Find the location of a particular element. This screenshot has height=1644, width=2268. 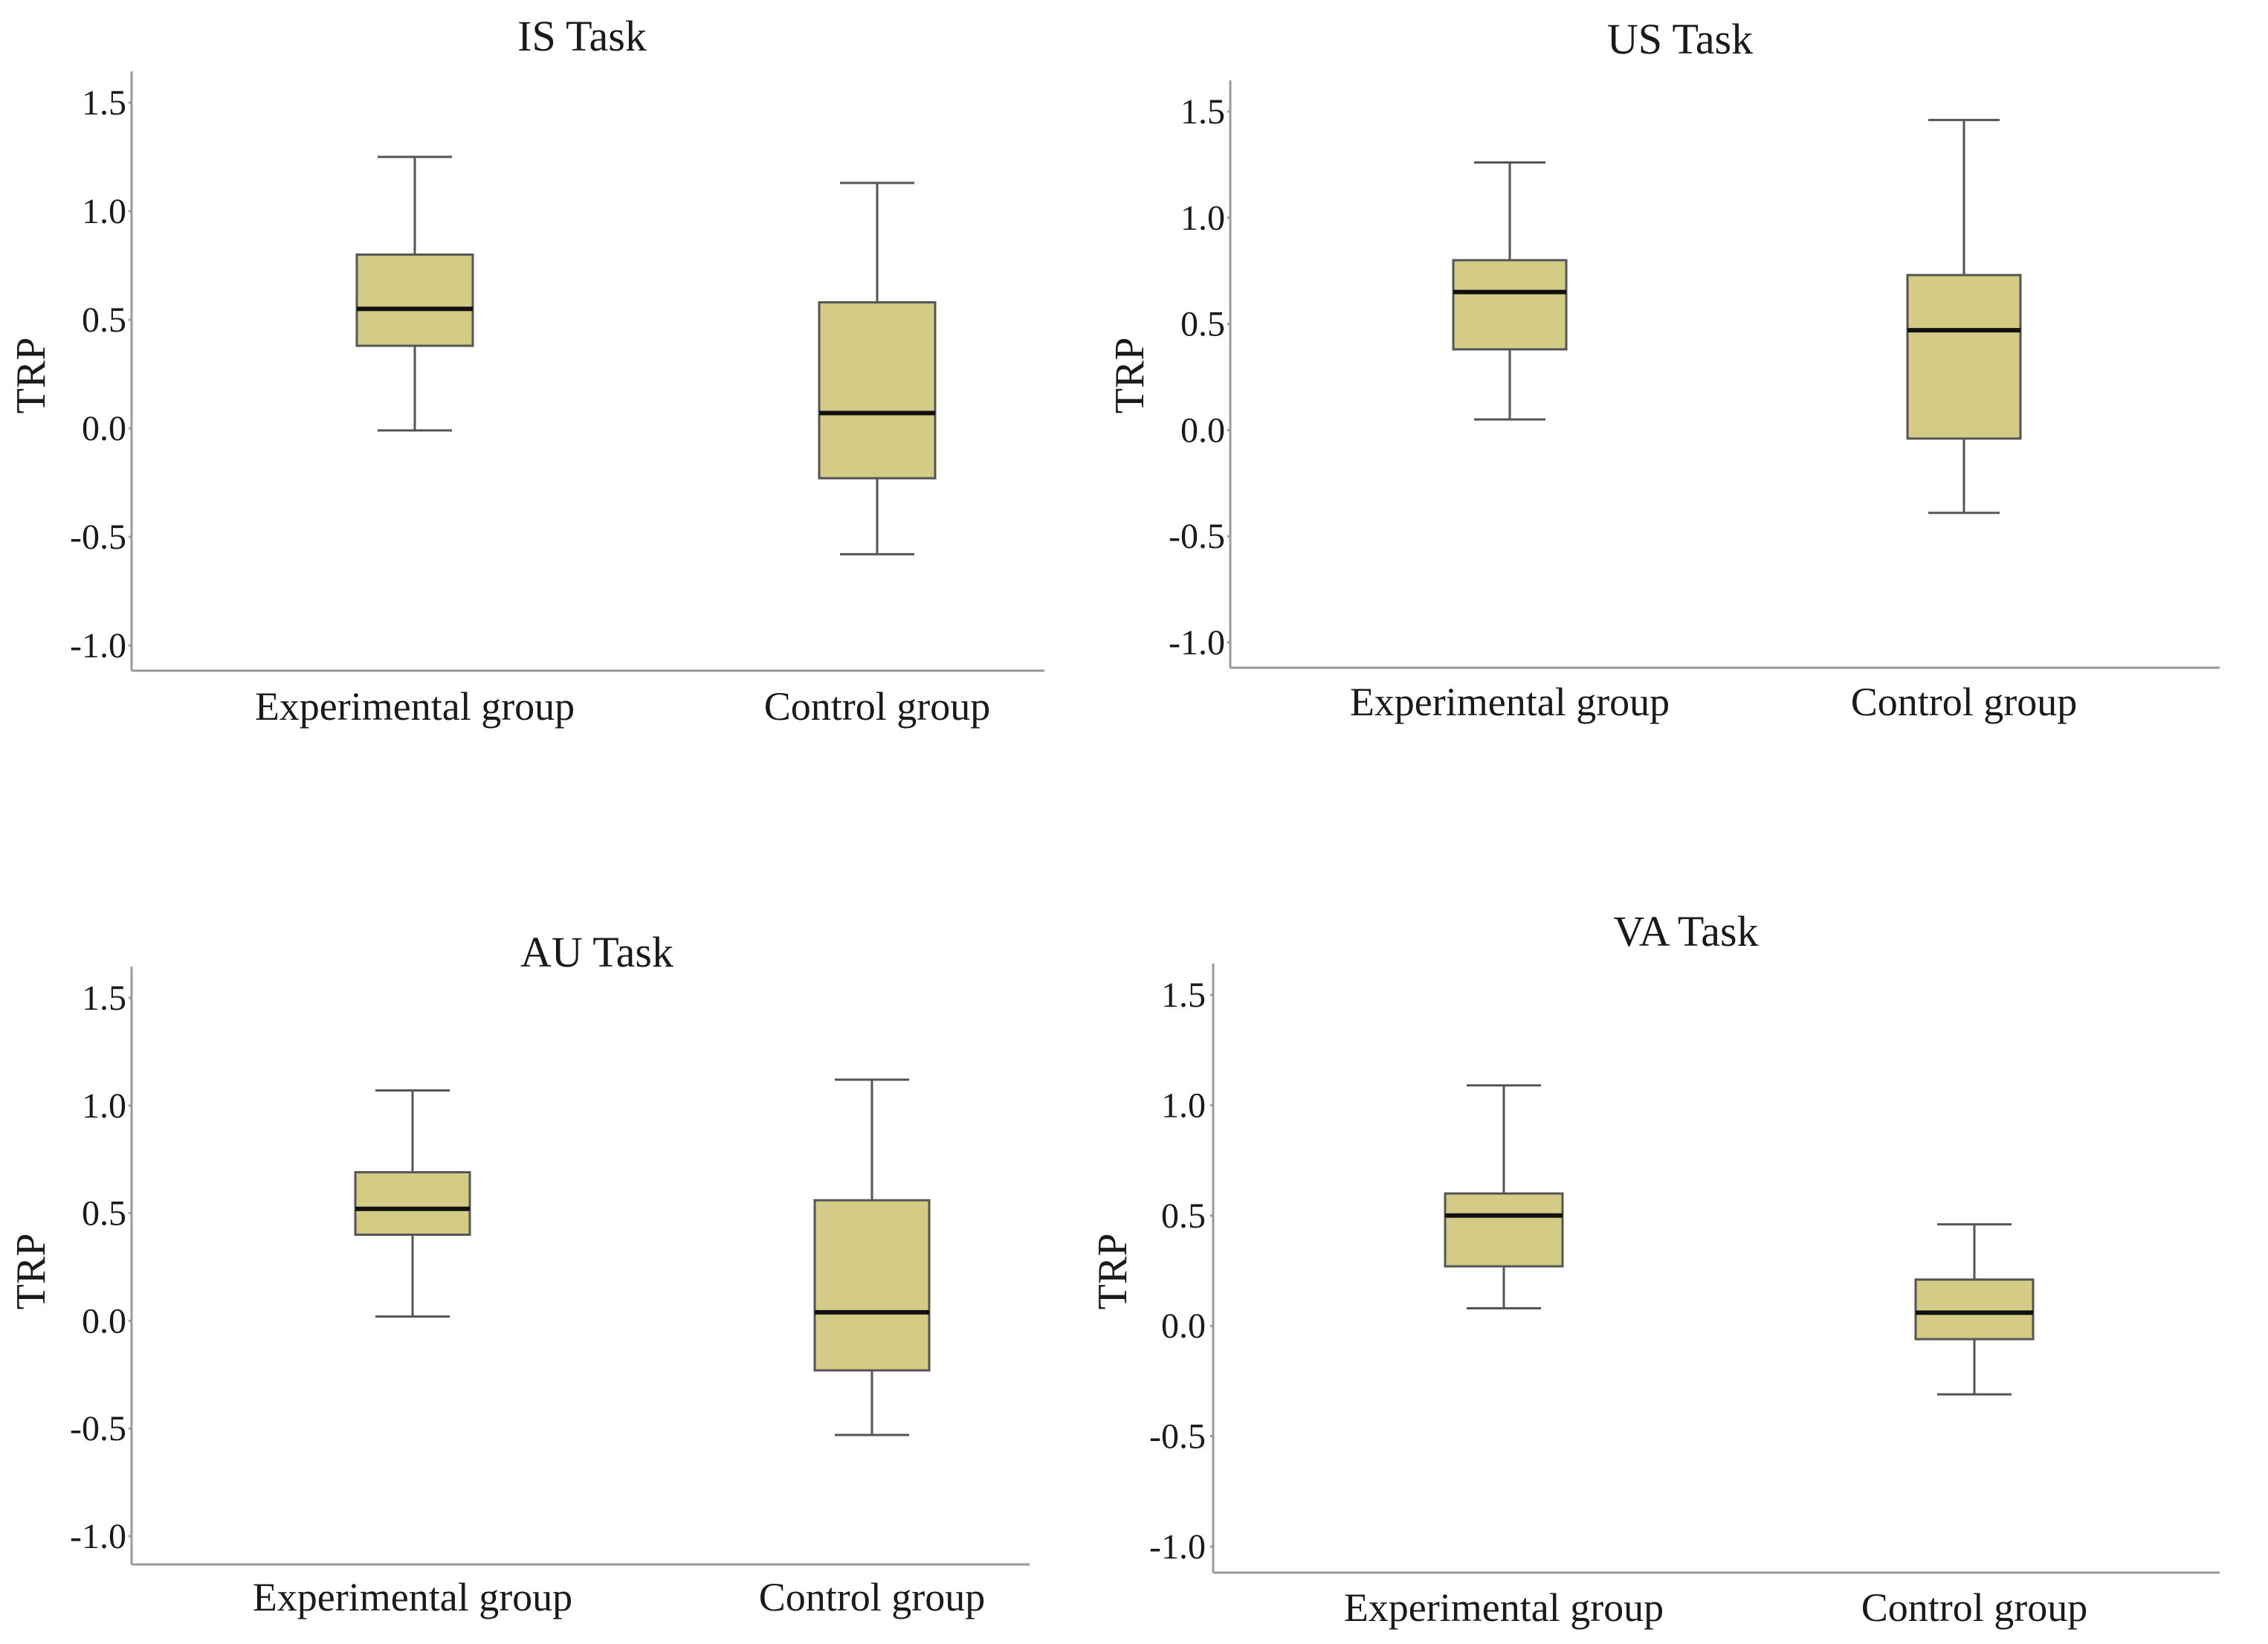

chart-4-x-tick-label-2: Control group is located at coordinates (1975, 1607).